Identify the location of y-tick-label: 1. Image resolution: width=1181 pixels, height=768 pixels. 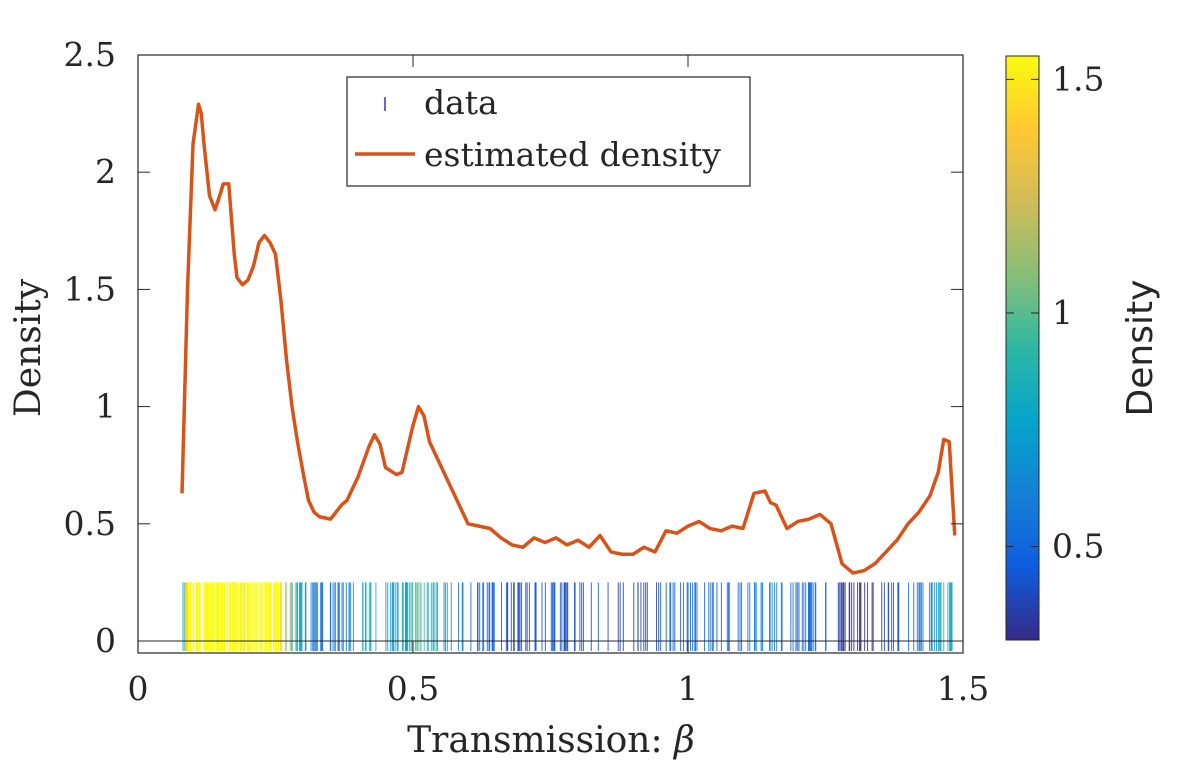
(105, 406).